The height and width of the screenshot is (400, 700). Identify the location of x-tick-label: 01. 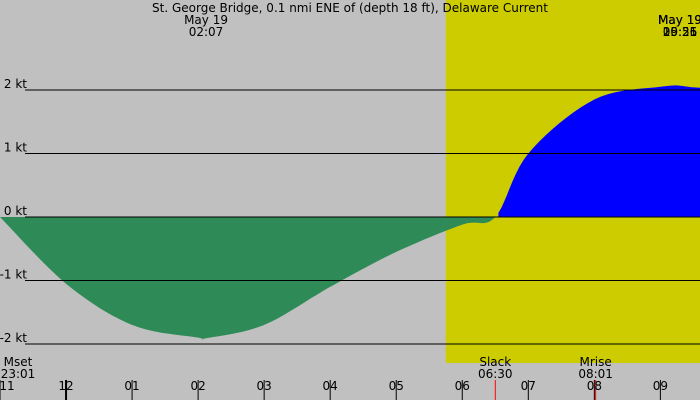
(131, 386).